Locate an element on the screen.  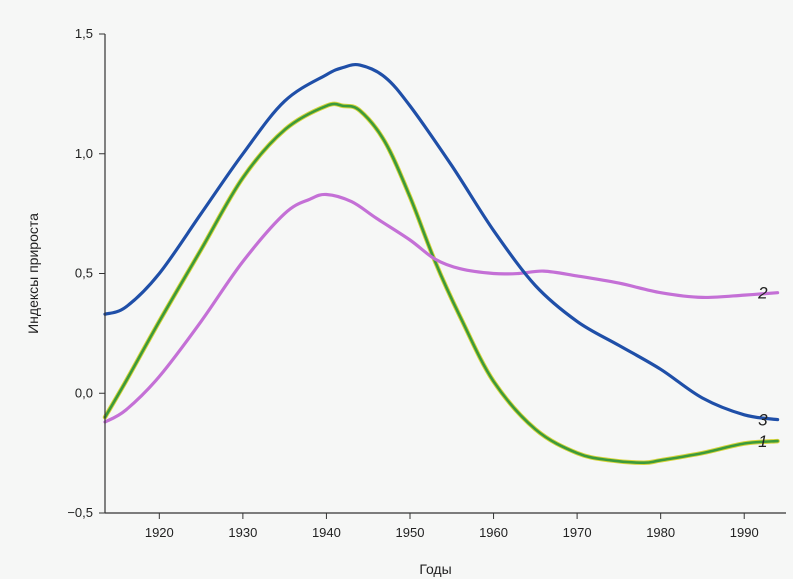
x-axis-title: Годы is located at coordinates (435, 569).